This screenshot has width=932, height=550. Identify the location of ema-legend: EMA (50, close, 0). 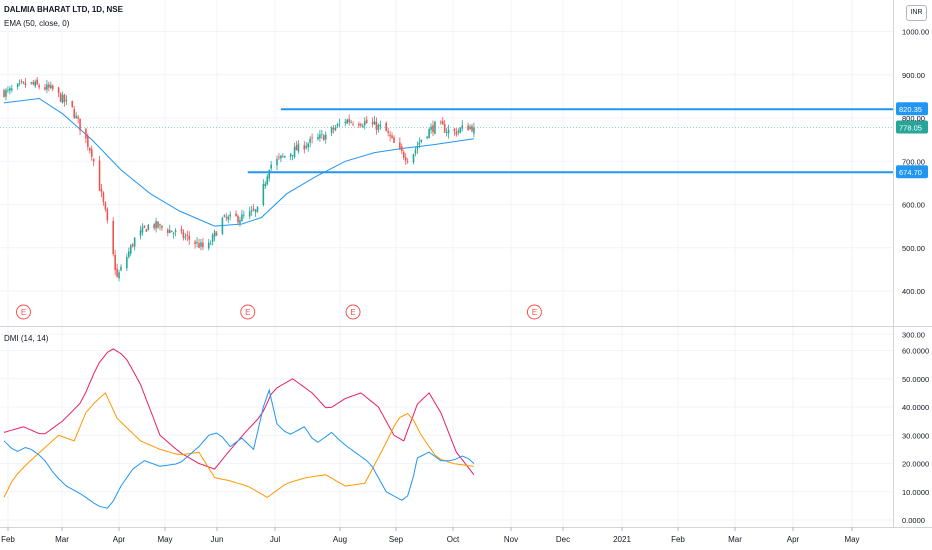
(37, 23).